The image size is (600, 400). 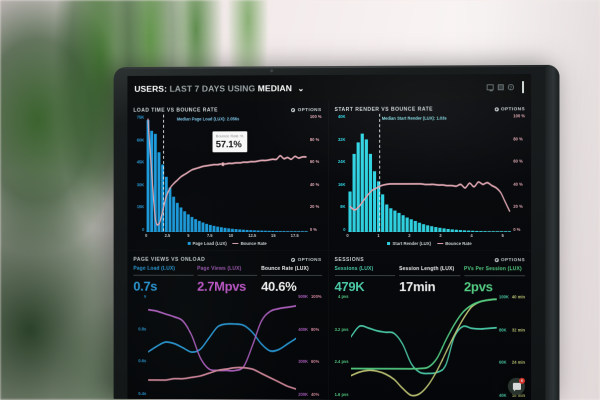 I want to click on y-tick: 0.4s, so click(x=142, y=393).